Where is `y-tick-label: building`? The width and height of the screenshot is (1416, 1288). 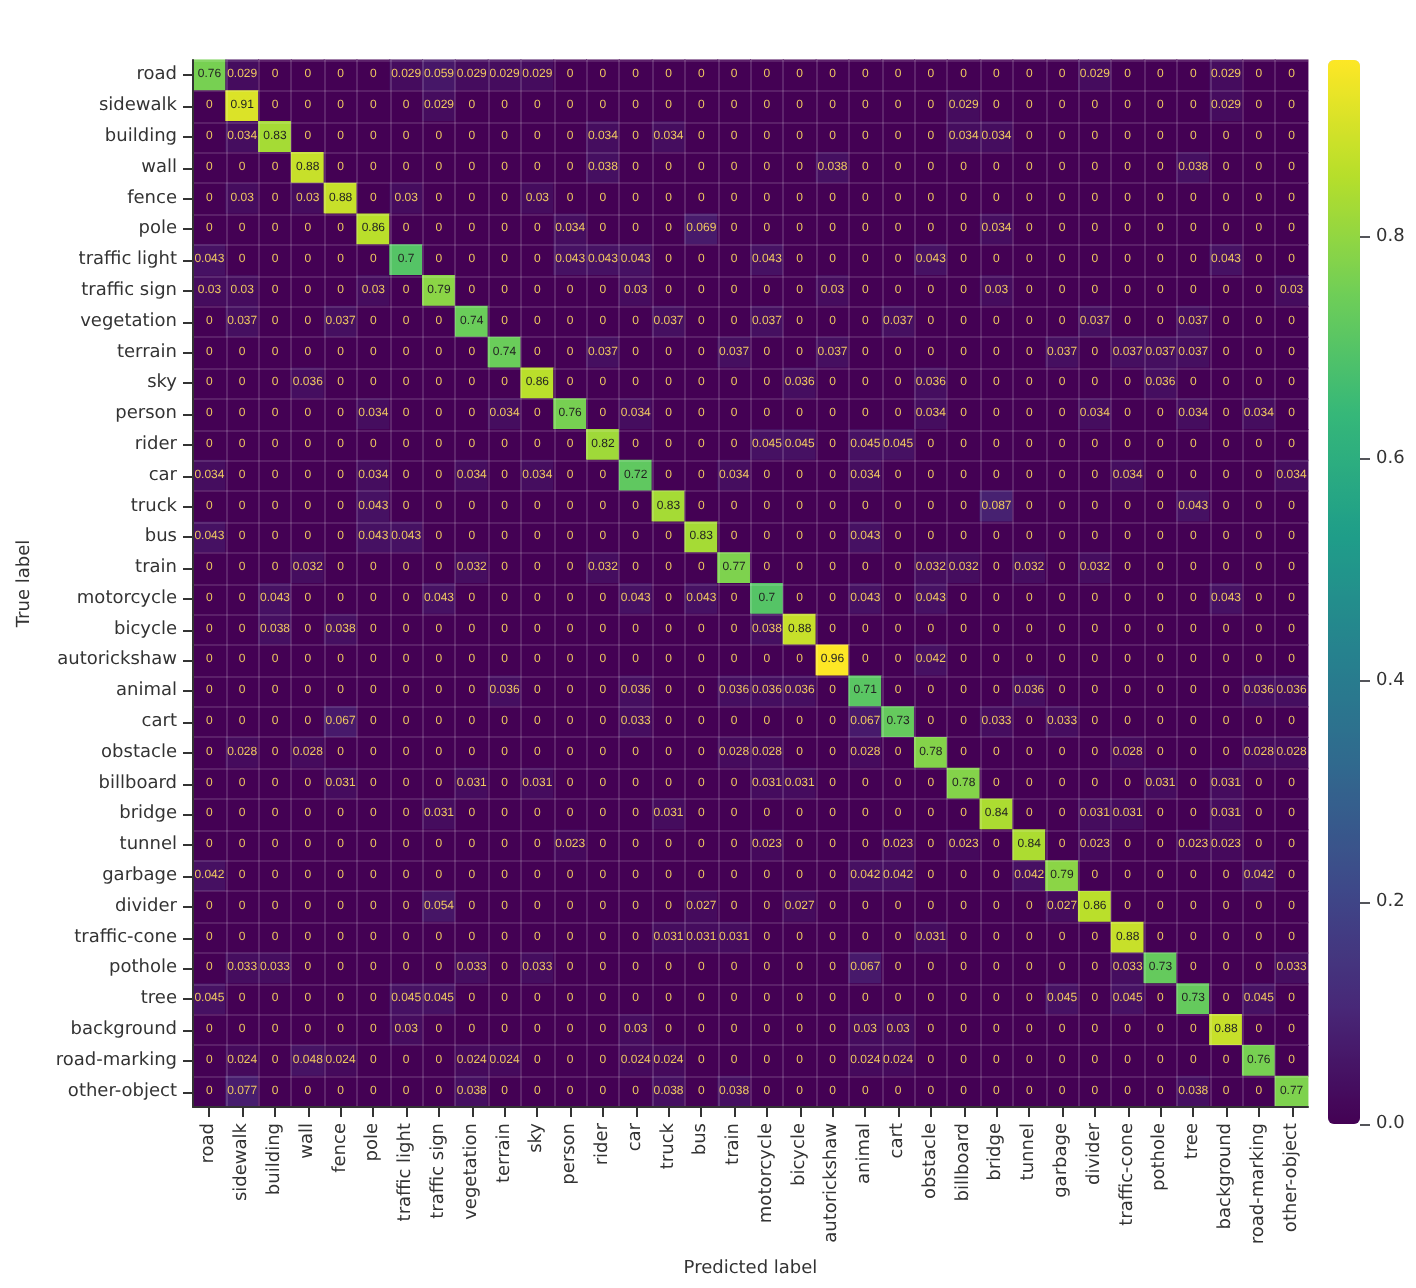
y-tick-label: building is located at coordinates (140, 136).